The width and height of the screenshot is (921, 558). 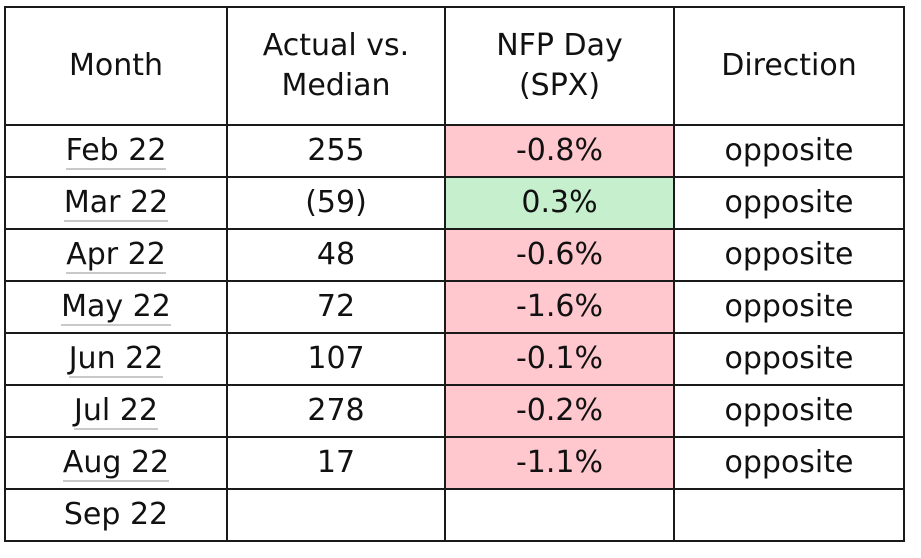 What do you see at coordinates (336, 151) in the screenshot?
I see `actual-cell: 255` at bounding box center [336, 151].